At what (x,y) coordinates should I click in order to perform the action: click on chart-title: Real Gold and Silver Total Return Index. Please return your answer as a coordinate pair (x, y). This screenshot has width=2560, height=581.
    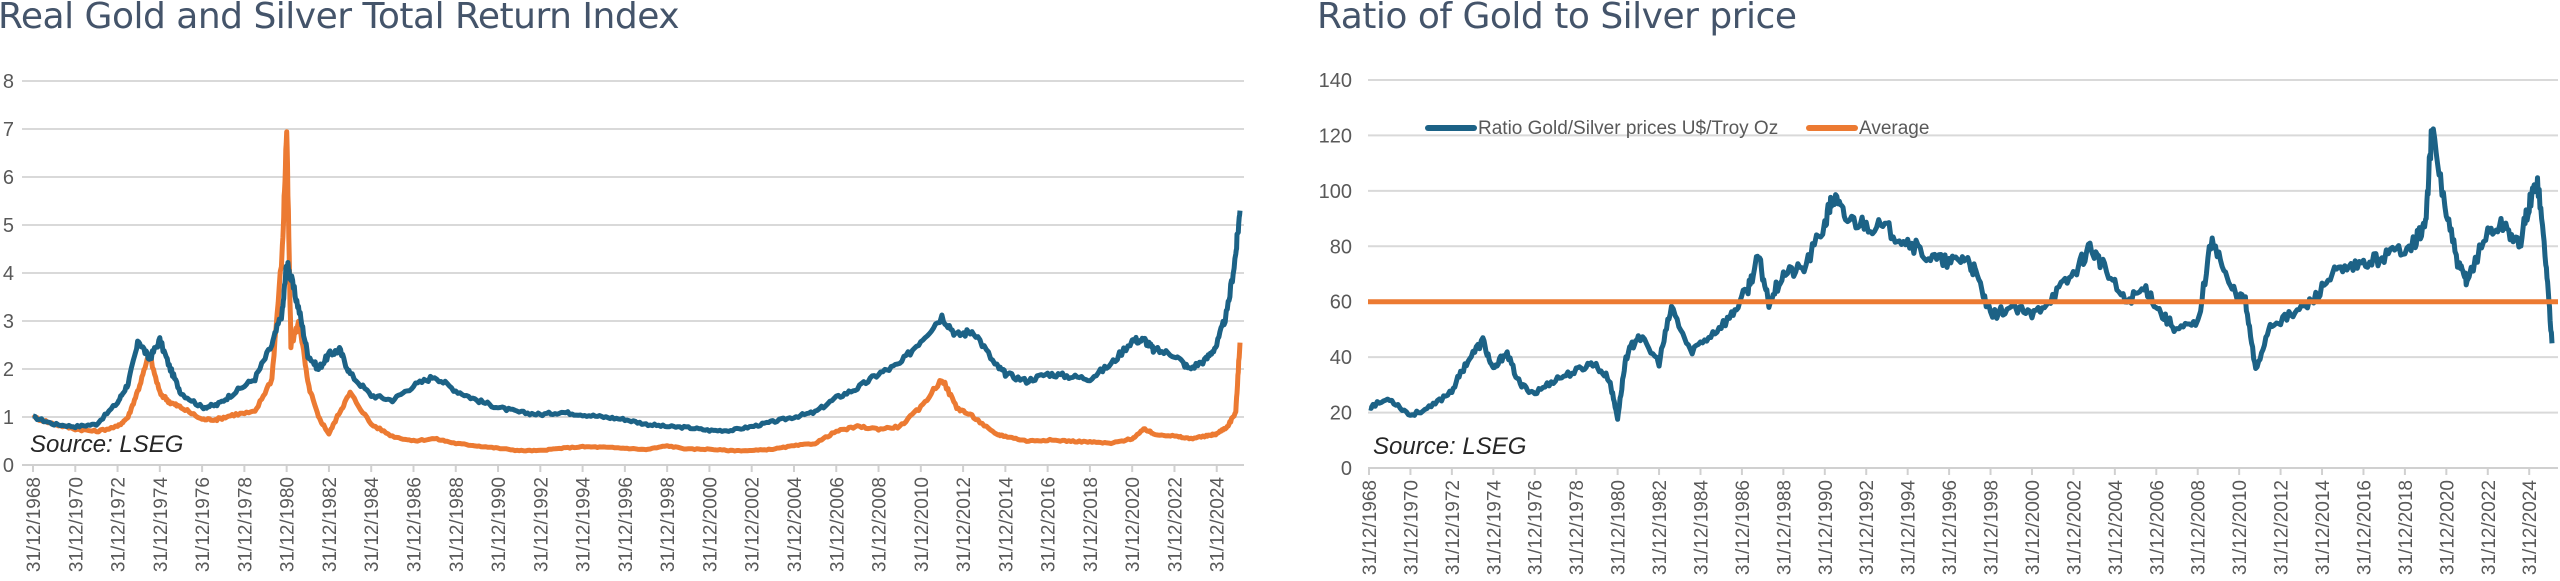
    Looking at the image, I should click on (340, 18).